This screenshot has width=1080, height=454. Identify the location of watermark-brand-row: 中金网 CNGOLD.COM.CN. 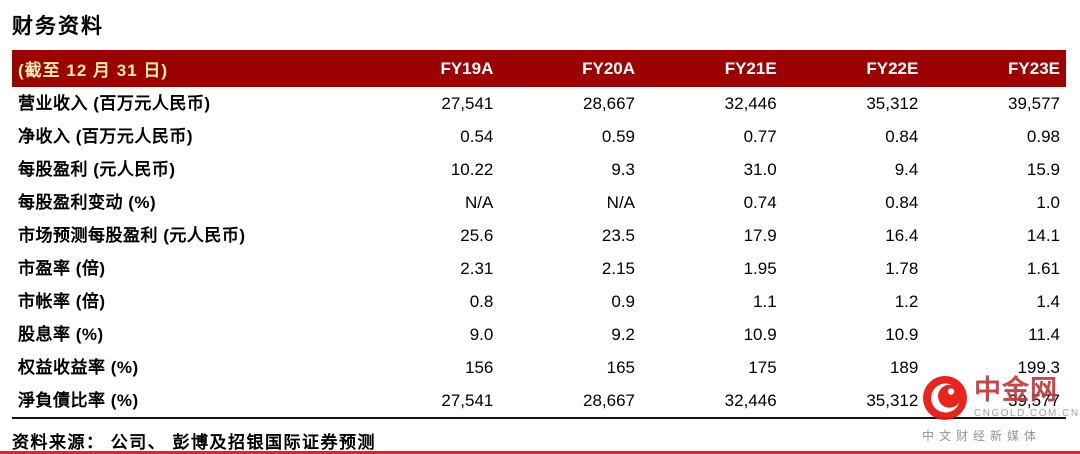
(1000, 398).